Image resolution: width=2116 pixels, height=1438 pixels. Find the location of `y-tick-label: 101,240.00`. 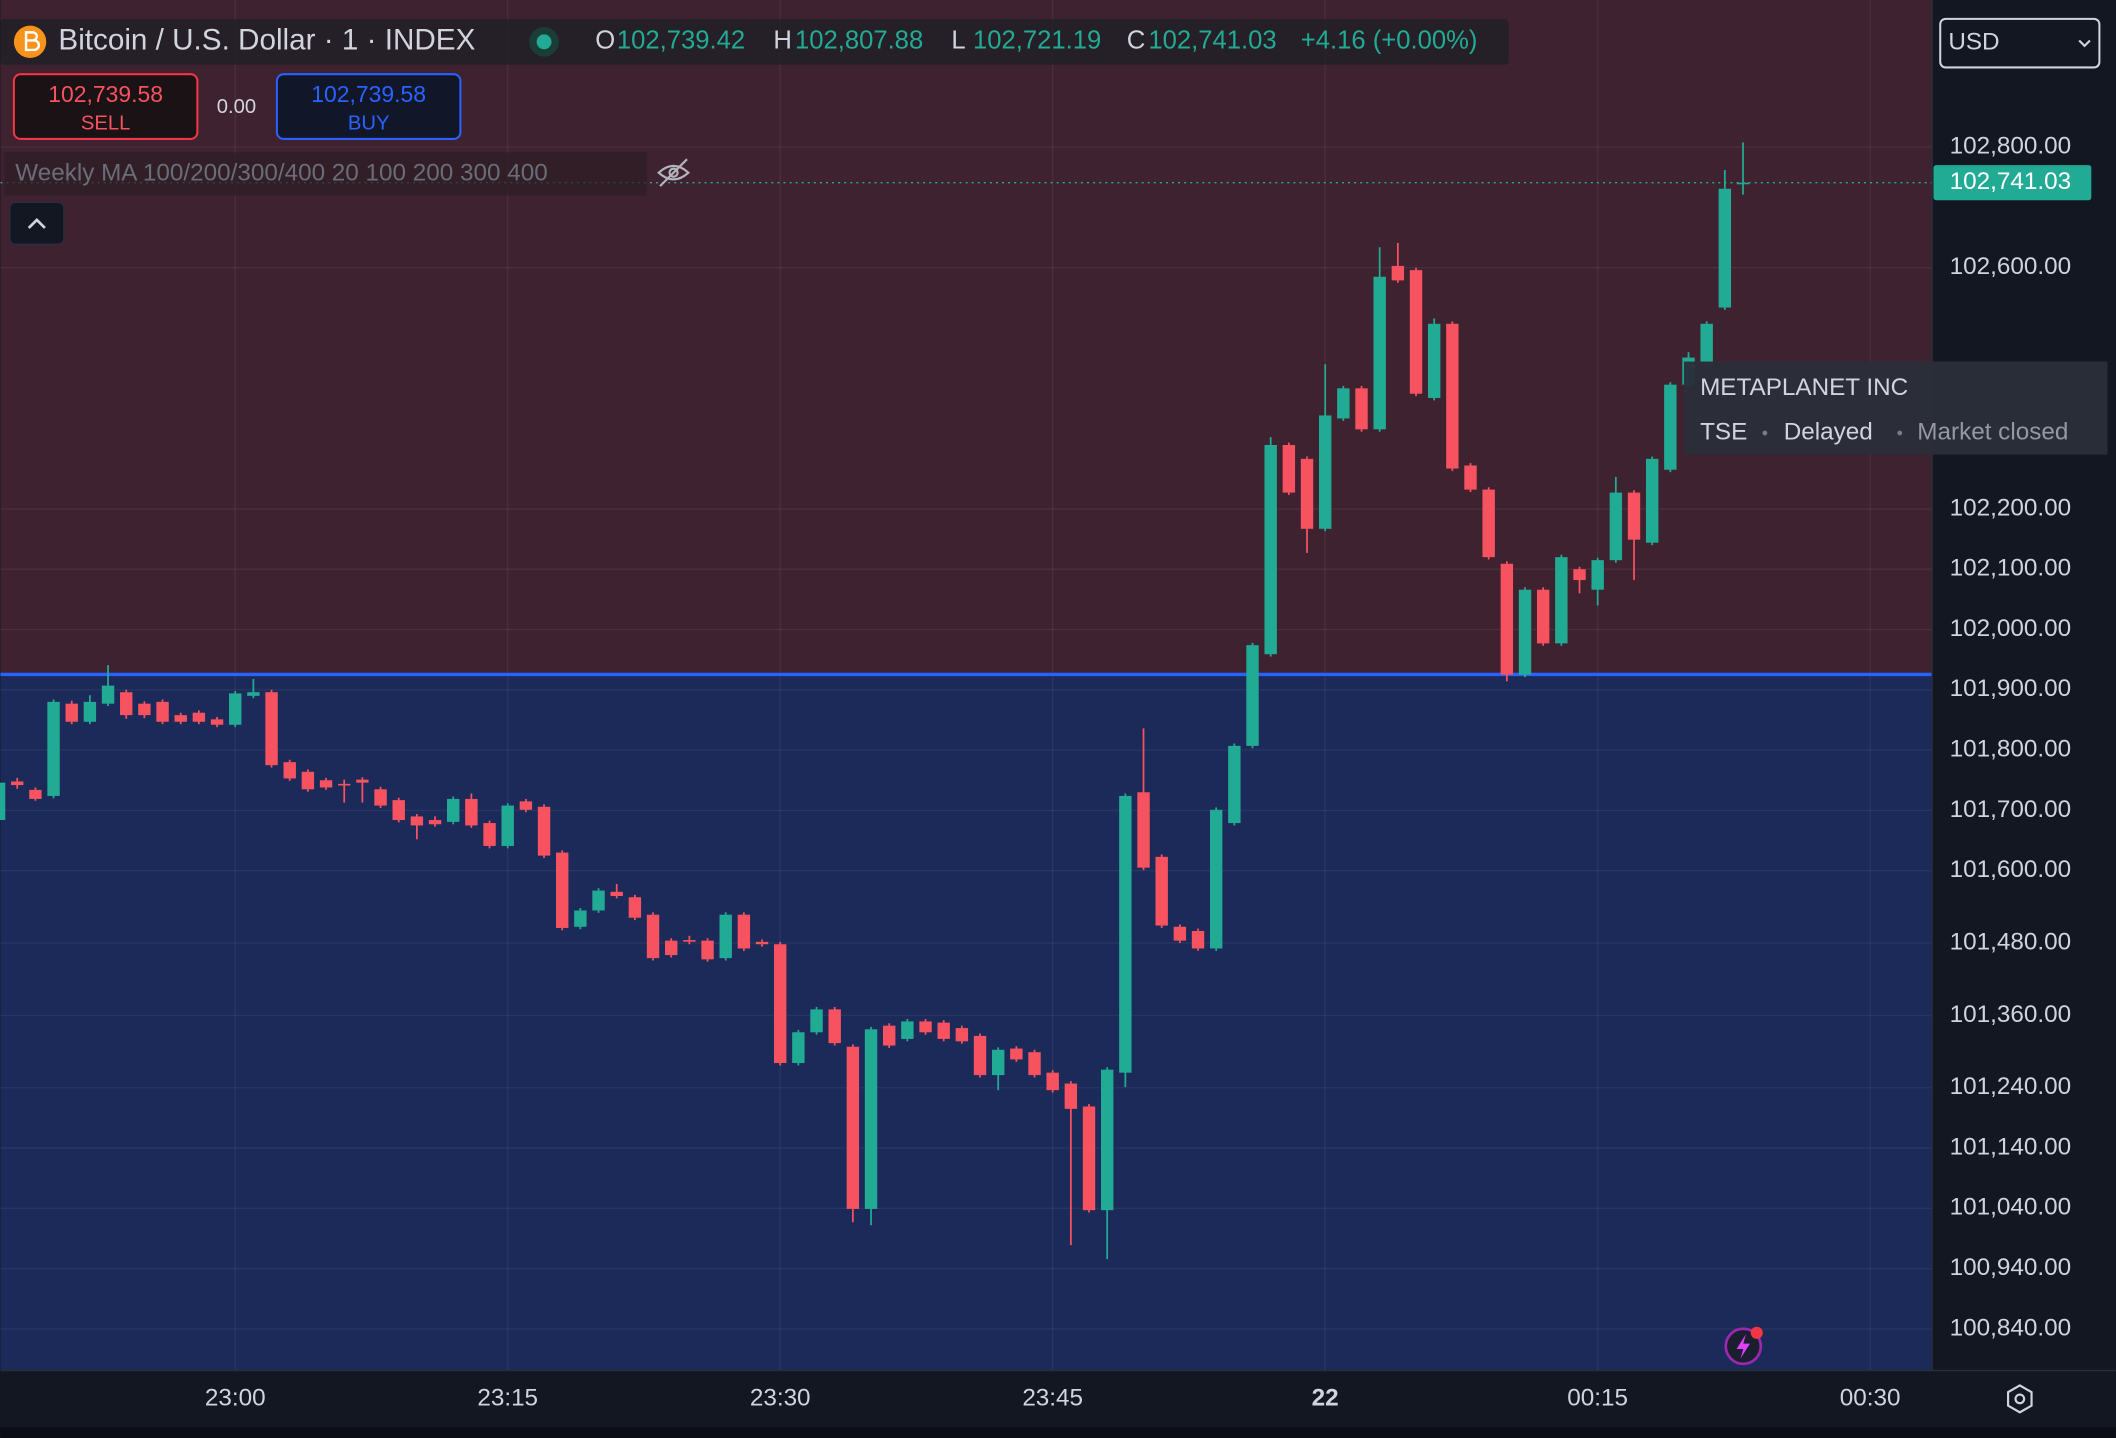

y-tick-label: 101,240.00 is located at coordinates (2010, 1086).